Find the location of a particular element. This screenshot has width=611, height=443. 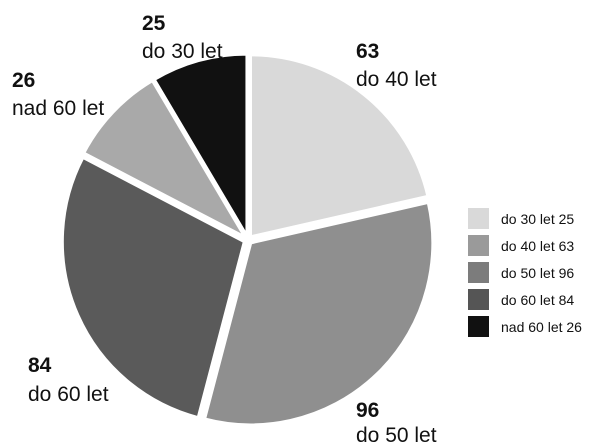

legend-item: do 60 let 84 is located at coordinates (521, 299).